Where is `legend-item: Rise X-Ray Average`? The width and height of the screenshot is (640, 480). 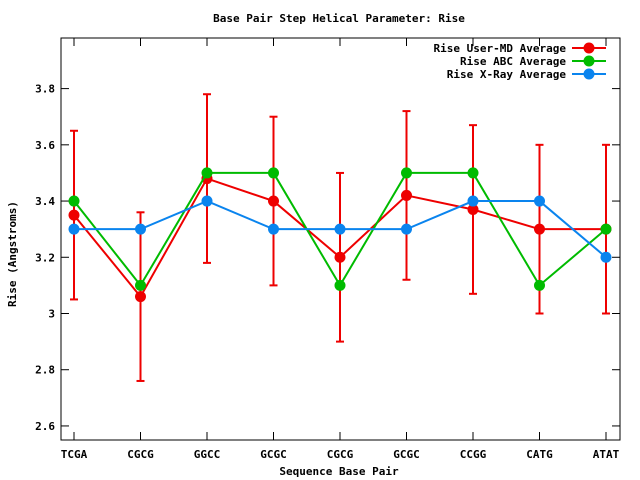 legend-item: Rise X-Ray Average is located at coordinates (526, 74).